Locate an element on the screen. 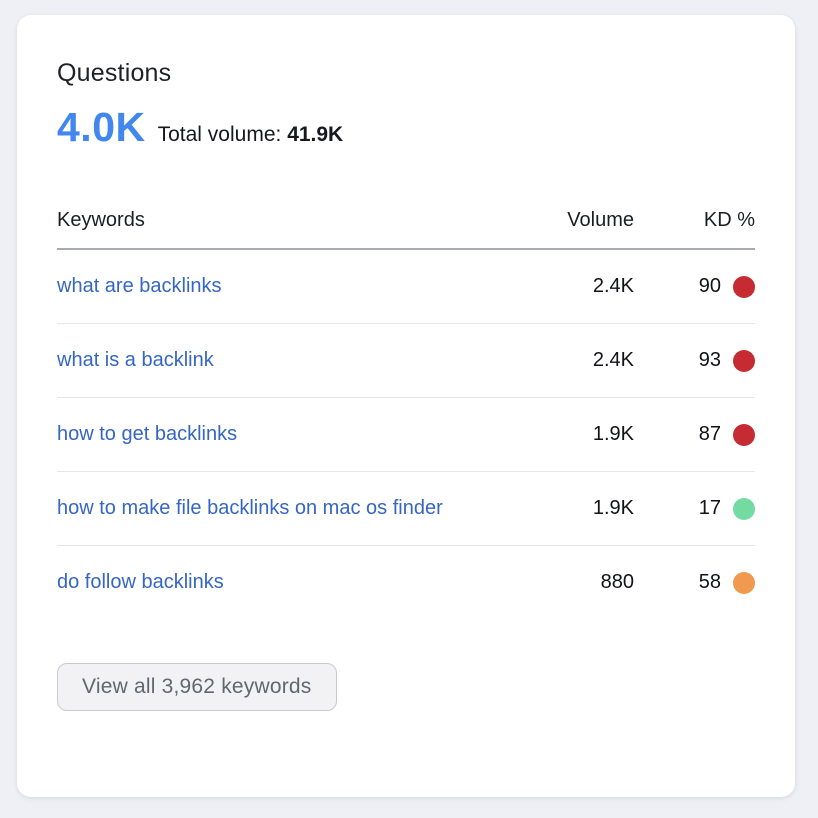  kd-value: 90 is located at coordinates (709, 286).